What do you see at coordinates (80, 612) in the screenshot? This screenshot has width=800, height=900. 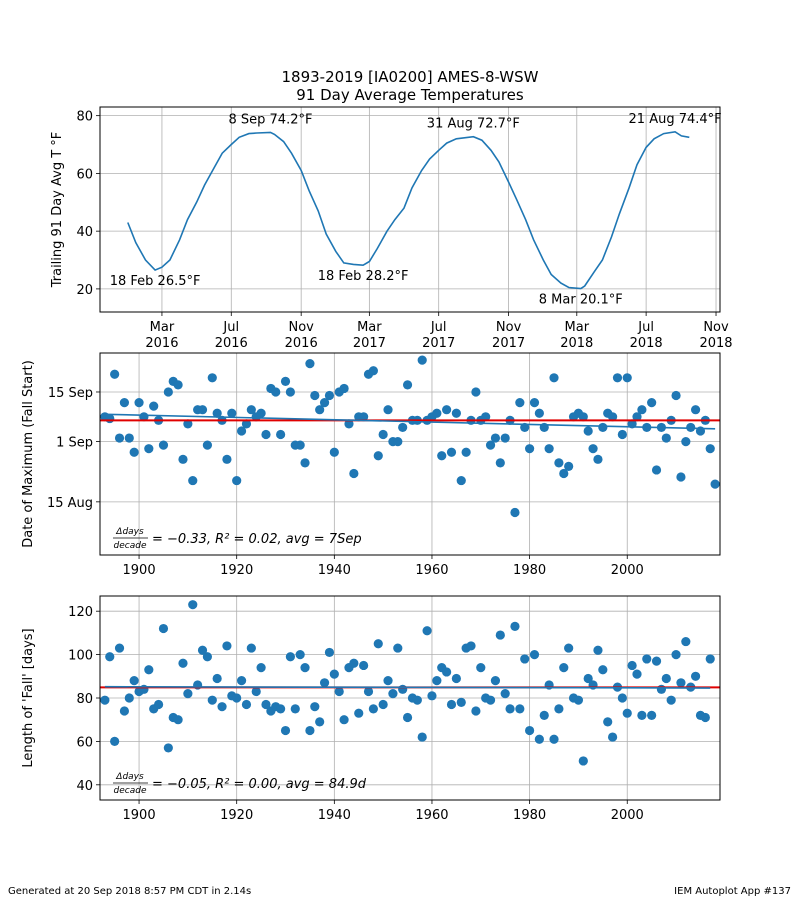 I see `y-tick-label: 120` at bounding box center [80, 612].